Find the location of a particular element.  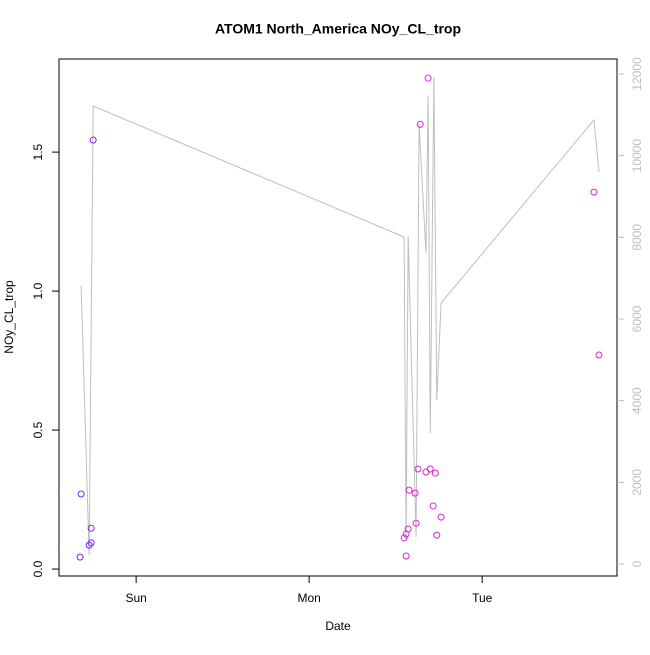

y-tick-label: 0.0 is located at coordinates (38, 568).